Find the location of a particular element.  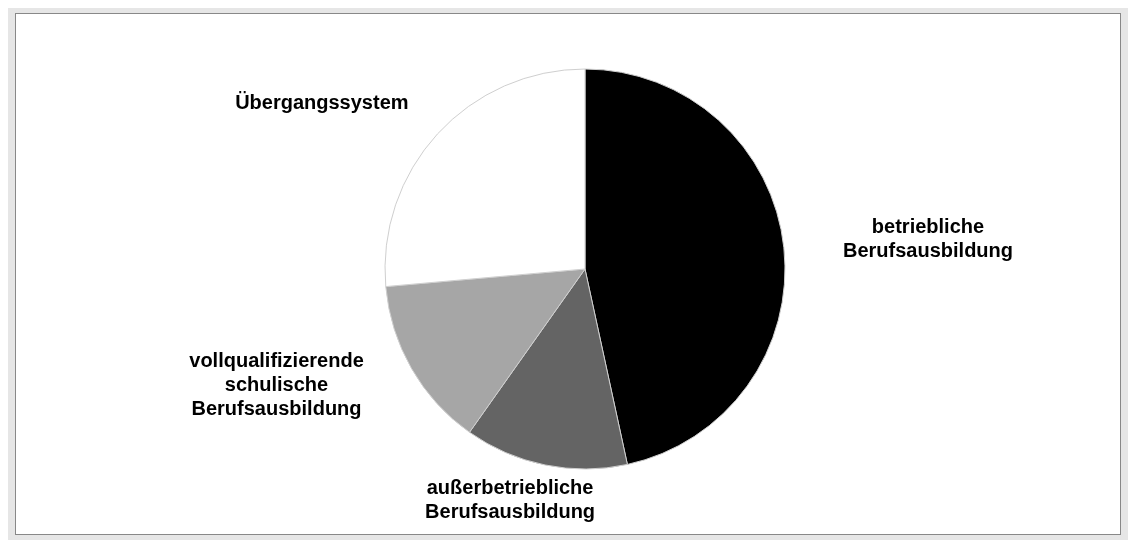

slice-label: außerbetriebliche Berufsausbildung is located at coordinates (510, 499).